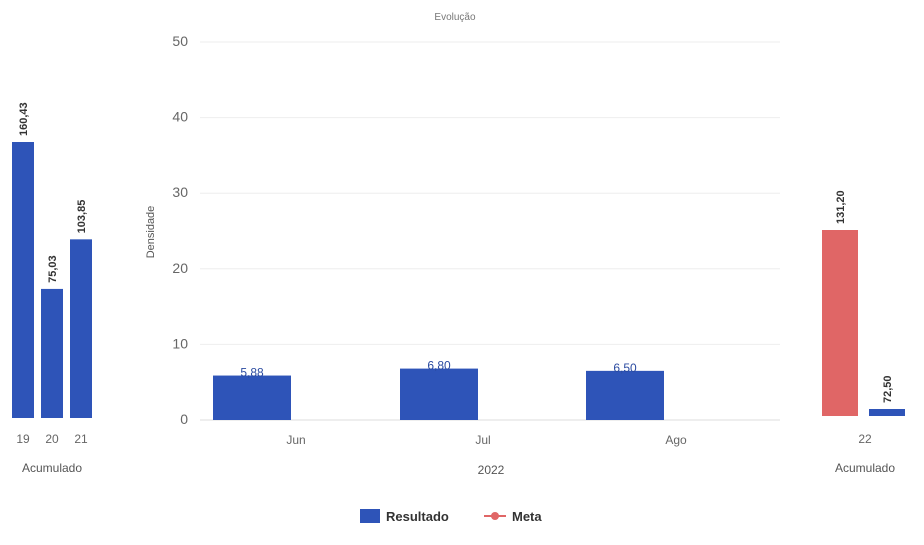 Image resolution: width=924 pixels, height=545 pixels. What do you see at coordinates (180, 192) in the screenshot?
I see `main-y-tick-30: 30` at bounding box center [180, 192].